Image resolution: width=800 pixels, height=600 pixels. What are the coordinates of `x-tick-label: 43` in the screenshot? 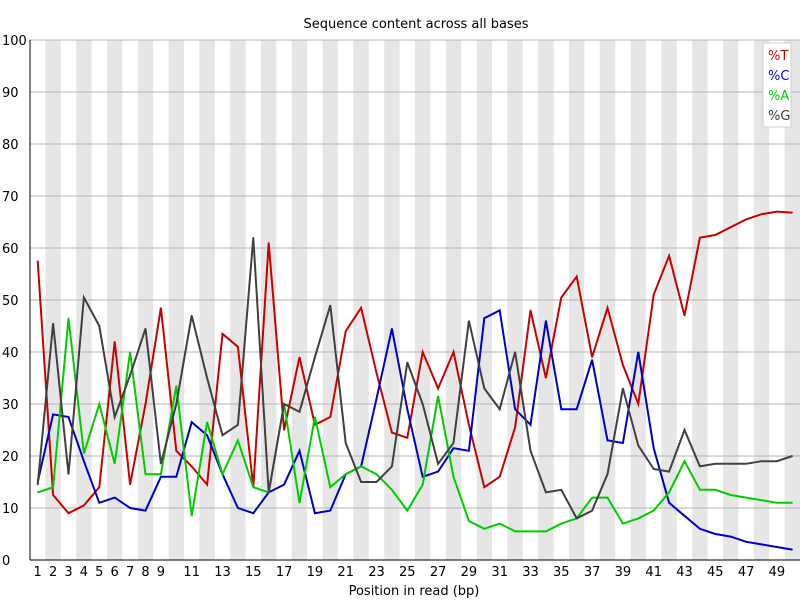 It's located at (684, 572).